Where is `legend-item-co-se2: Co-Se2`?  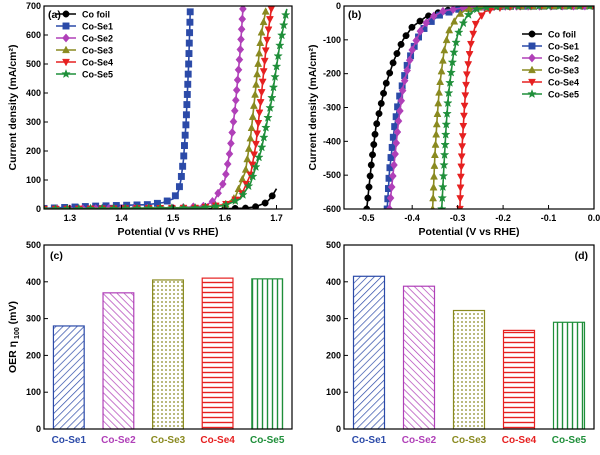
legend-item-co-se2: Co-Se2 is located at coordinates (84, 38).